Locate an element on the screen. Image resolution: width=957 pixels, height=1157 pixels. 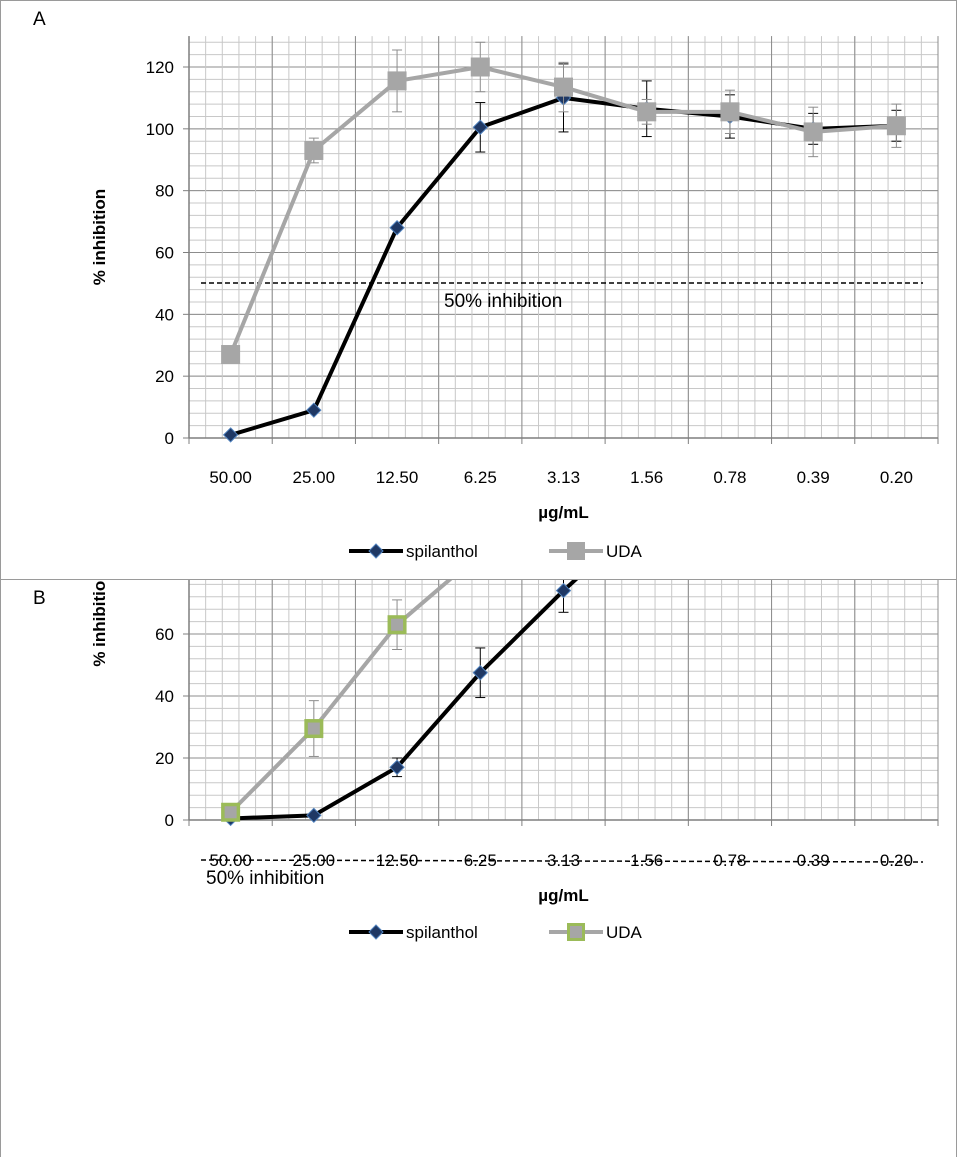
panel-label: B is located at coordinates (39, 598).